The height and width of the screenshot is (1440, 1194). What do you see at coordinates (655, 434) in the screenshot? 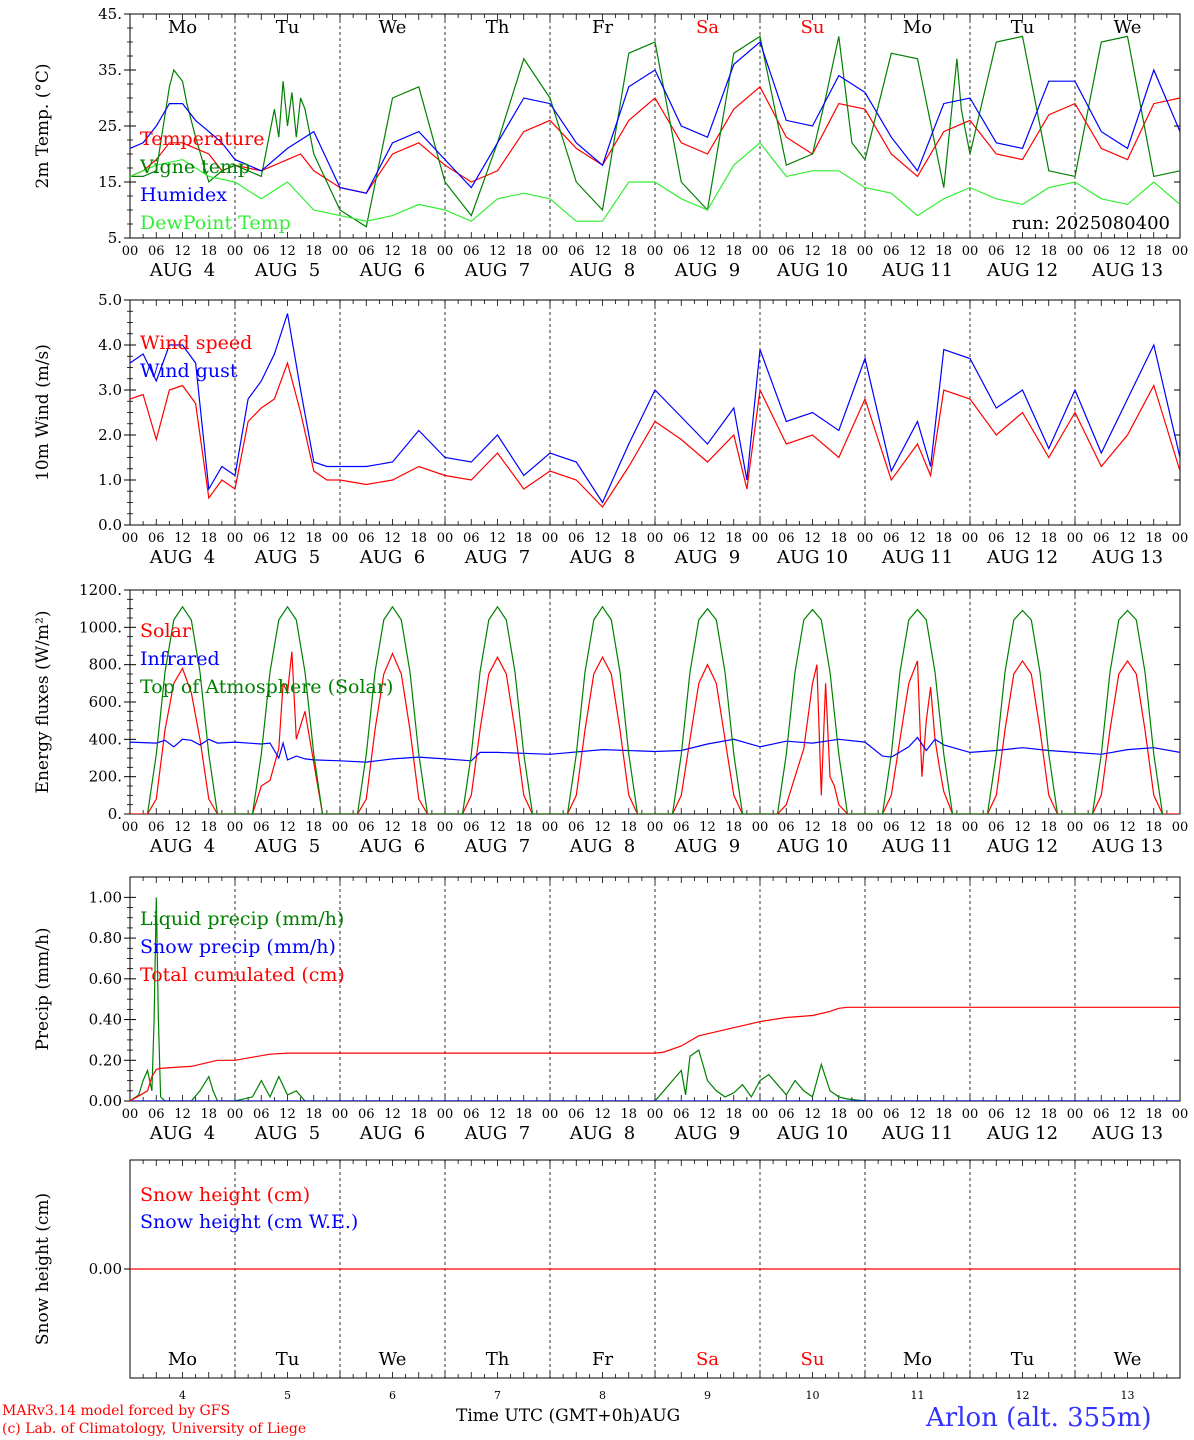
I see `series-line-wind-speed` at bounding box center [655, 434].